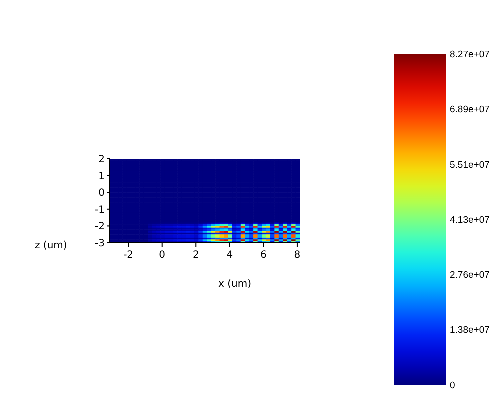  Describe the element at coordinates (196, 255) in the screenshot. I see `x-tick-label: 2` at that location.